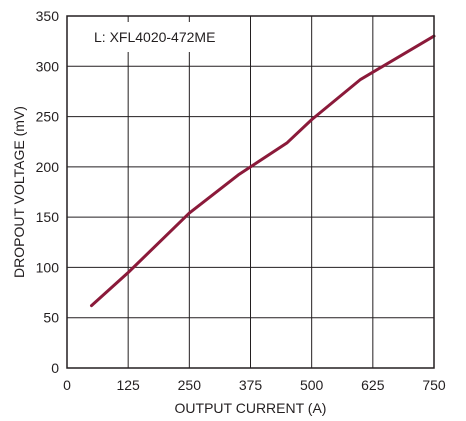 The width and height of the screenshot is (466, 421). Describe the element at coordinates (251, 408) in the screenshot. I see `x-axis-label: OUTPUT CURRENT (A)` at that location.